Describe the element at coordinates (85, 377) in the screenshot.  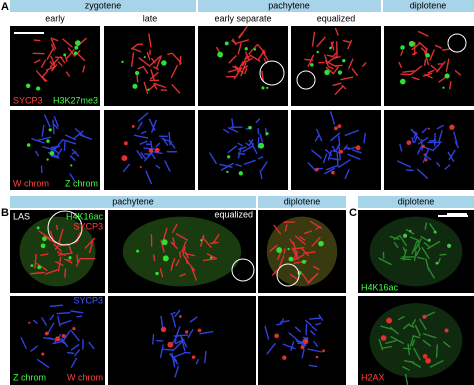
I see `stain-label: W chrom` at that location.